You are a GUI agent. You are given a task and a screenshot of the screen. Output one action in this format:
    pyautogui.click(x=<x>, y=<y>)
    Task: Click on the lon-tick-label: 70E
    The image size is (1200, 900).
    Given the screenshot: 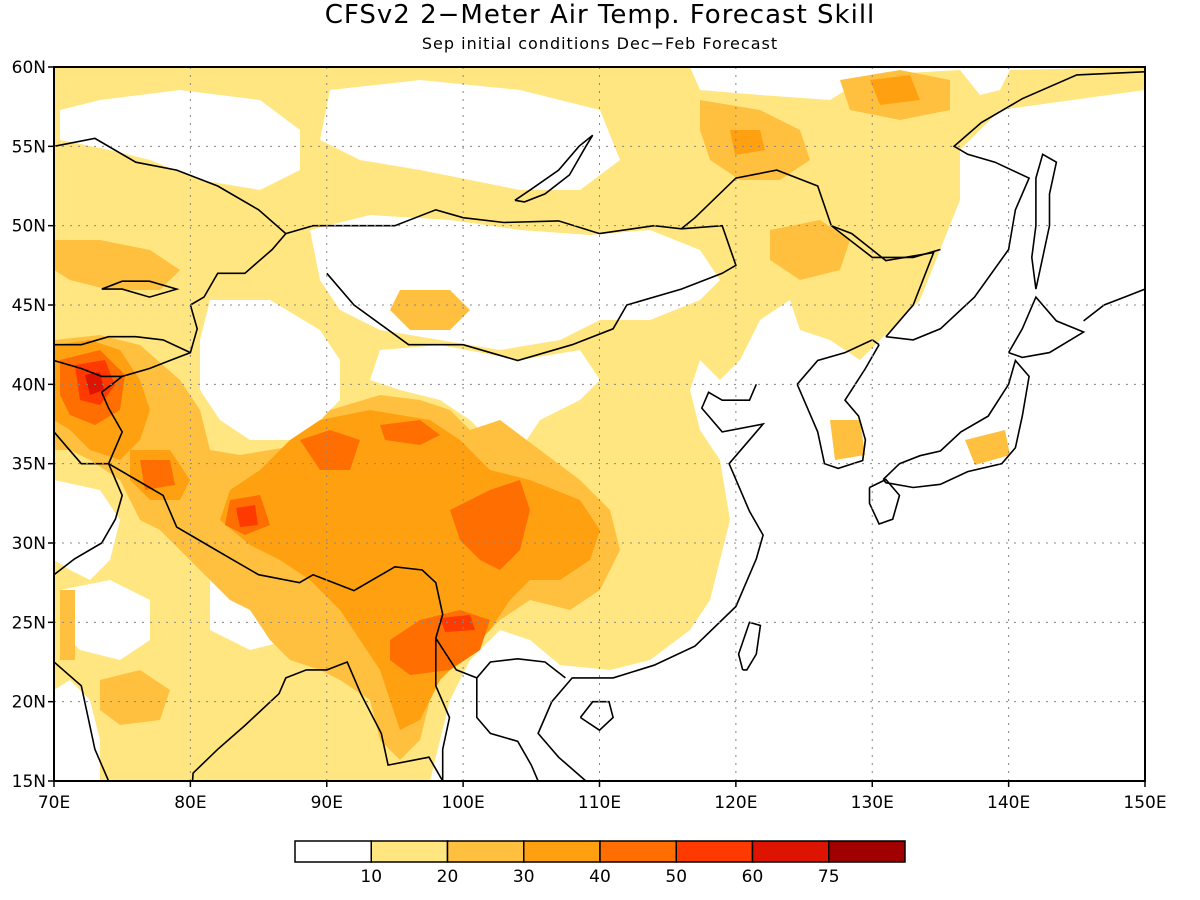 What is the action you would take?
    pyautogui.click(x=54, y=803)
    